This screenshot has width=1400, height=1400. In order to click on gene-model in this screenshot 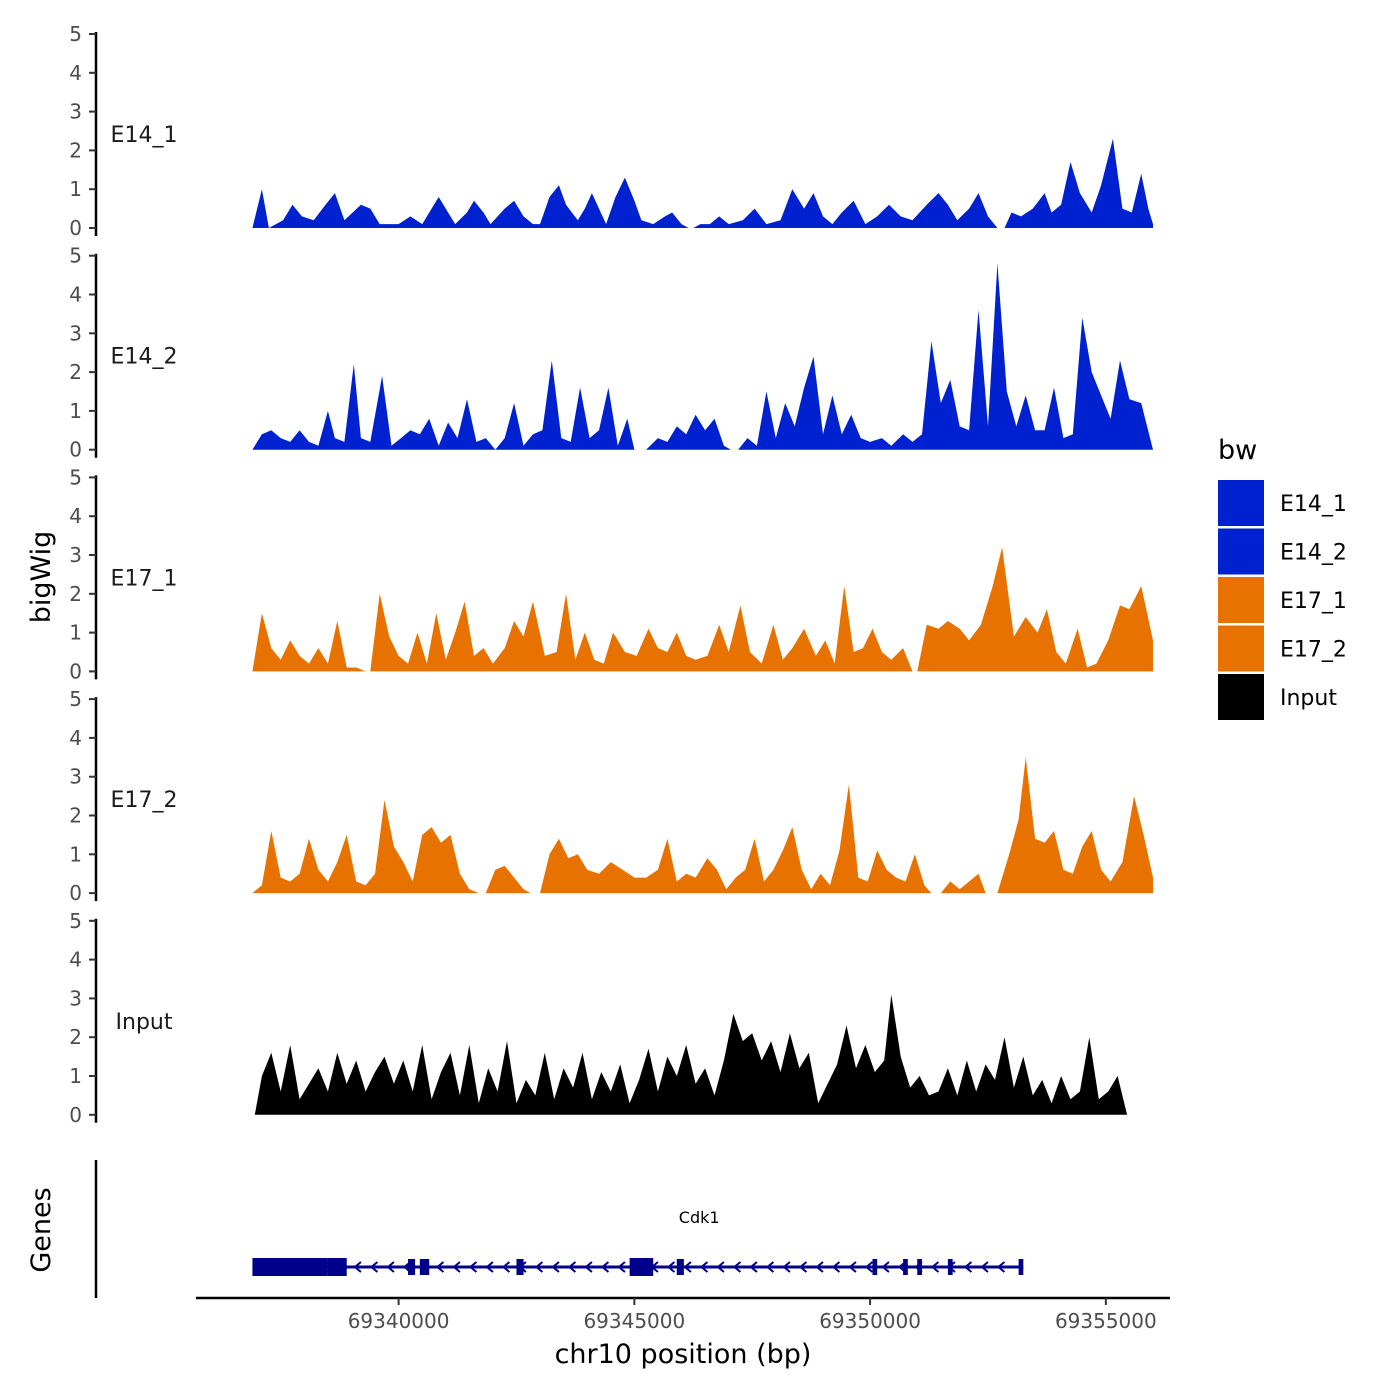, I will do `click(638, 1267)`.